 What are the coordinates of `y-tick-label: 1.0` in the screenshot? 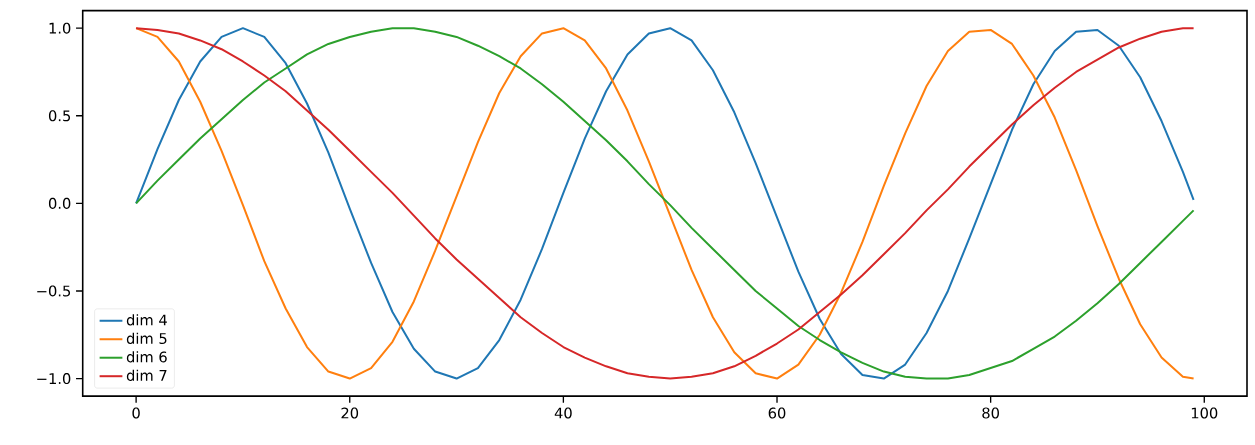 It's located at (60, 28).